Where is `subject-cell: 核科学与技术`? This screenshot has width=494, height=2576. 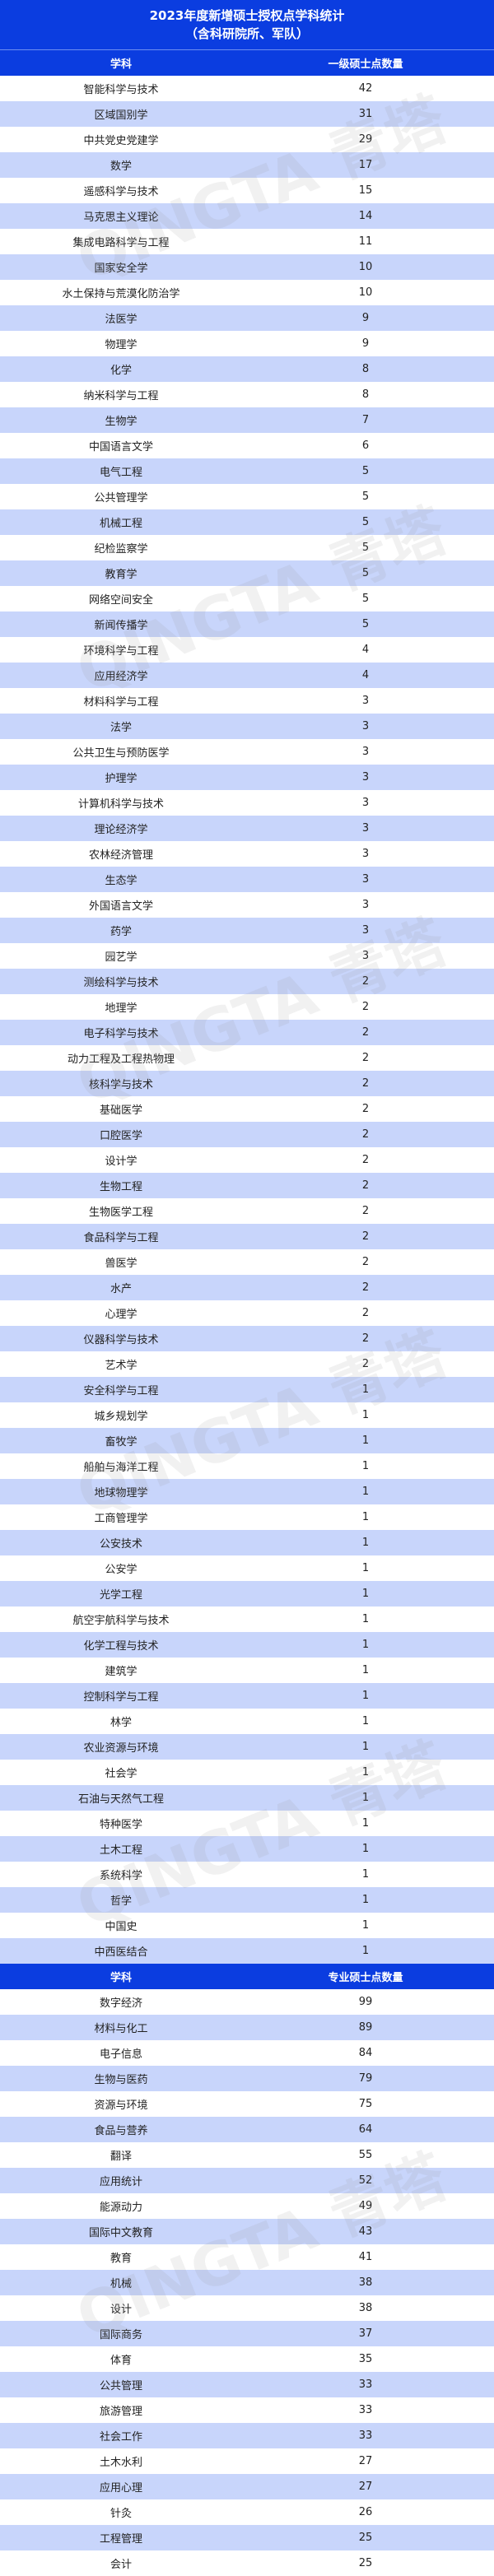 subject-cell: 核科学与技术 is located at coordinates (120, 1085).